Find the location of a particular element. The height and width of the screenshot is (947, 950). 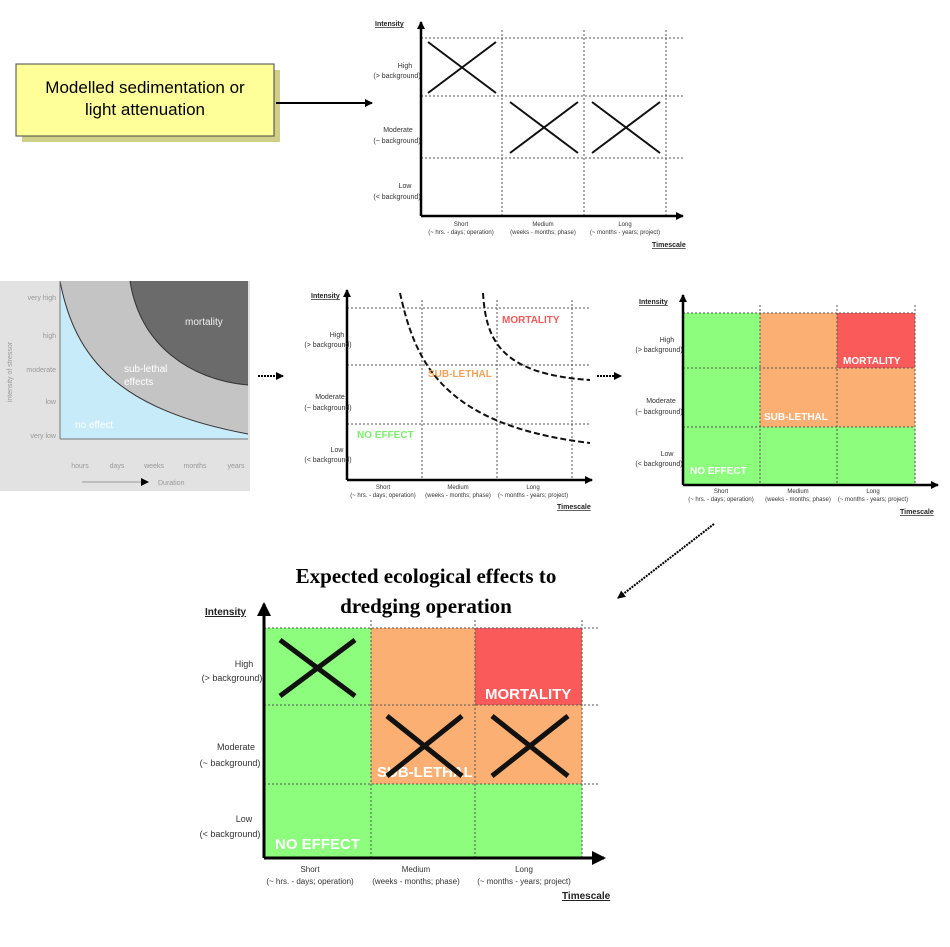

m1-medium: Medium is located at coordinates (542, 225).